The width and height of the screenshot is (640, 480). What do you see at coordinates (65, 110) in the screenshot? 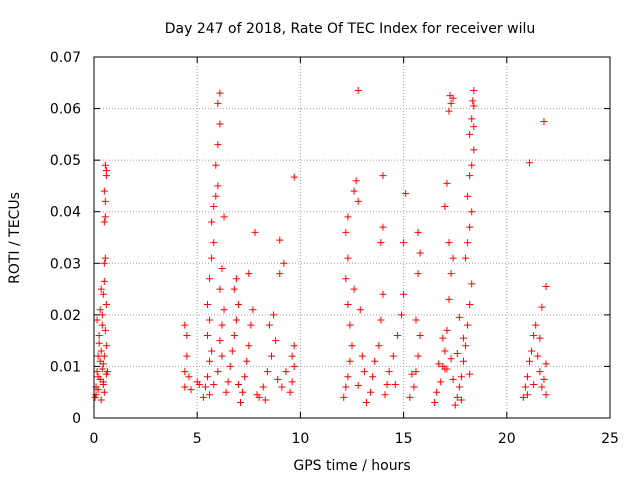
I see `y-tick-label: 0.06` at bounding box center [65, 110].